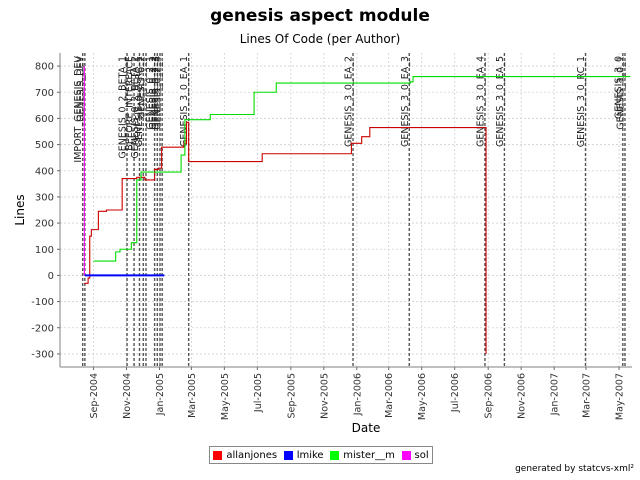  I want to click on marker-label: GENESIS_DEV, so click(80, 89).